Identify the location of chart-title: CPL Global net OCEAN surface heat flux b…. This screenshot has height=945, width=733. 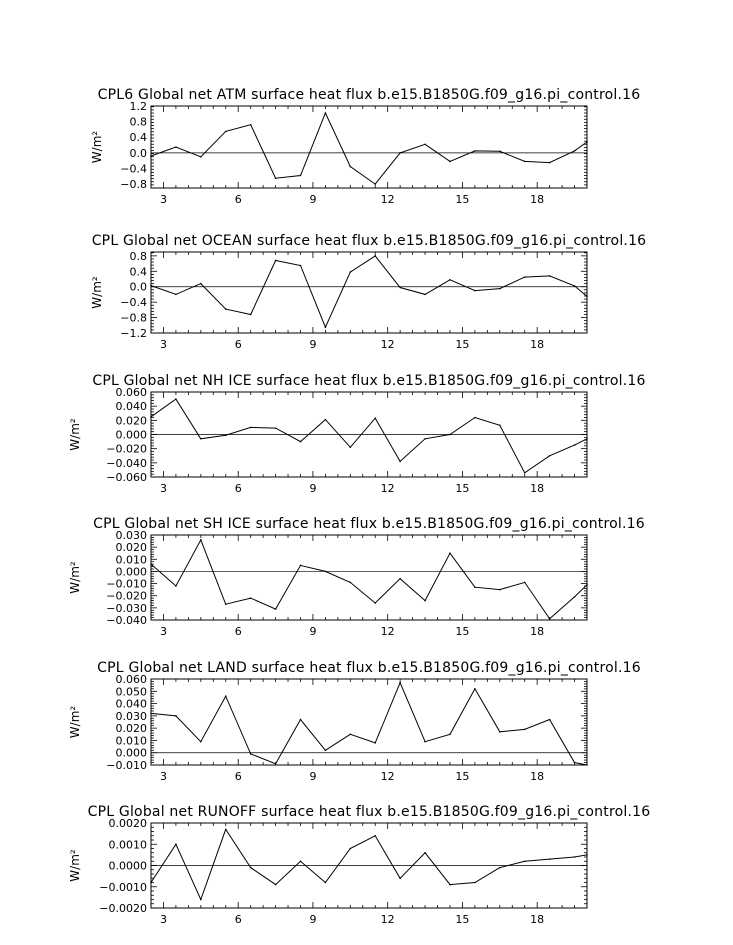
(369, 241).